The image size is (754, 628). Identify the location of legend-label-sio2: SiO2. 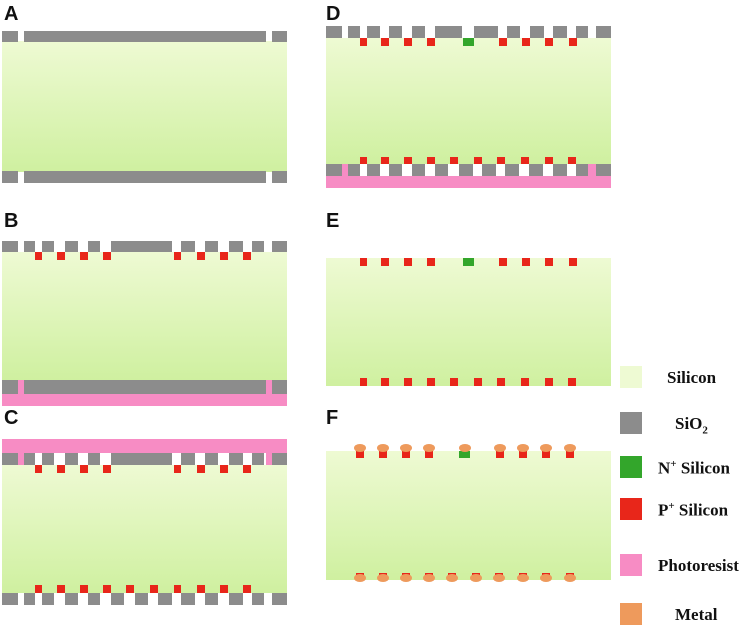
(691, 425).